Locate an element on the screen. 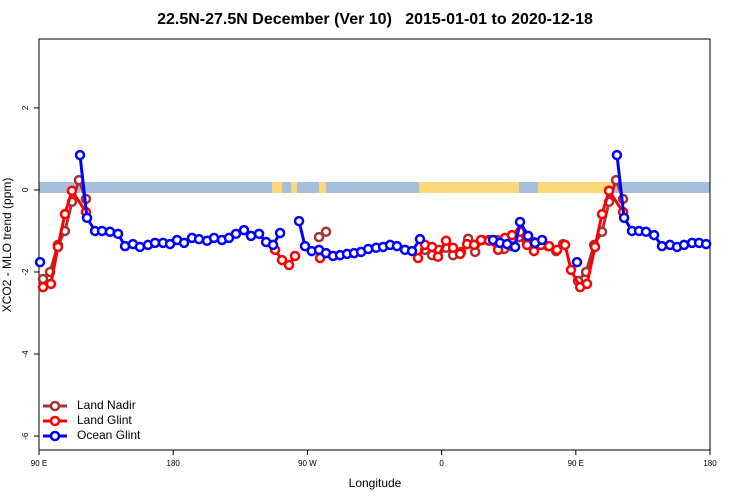 This screenshot has height=500, width=750. x-axis-label: Longitude is located at coordinates (375, 483).